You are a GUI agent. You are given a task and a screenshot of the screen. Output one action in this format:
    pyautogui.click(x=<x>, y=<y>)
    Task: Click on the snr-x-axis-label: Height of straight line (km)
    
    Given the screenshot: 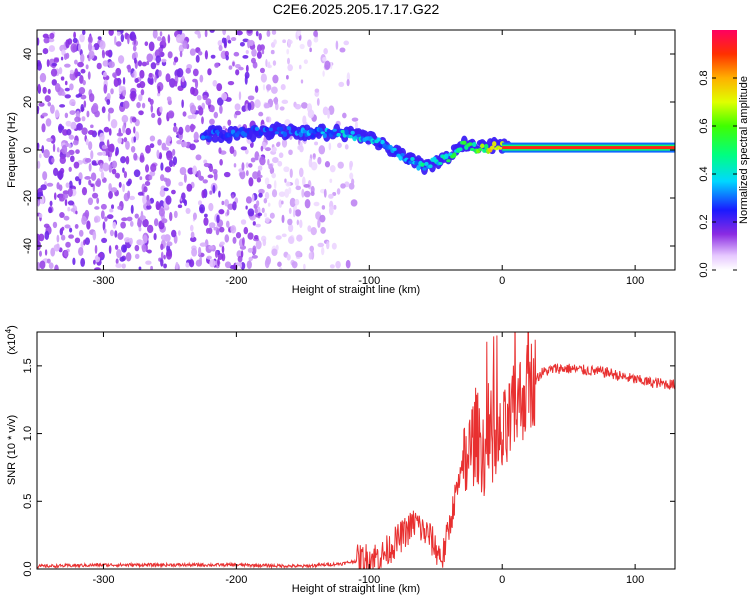 What is the action you would take?
    pyautogui.click(x=356, y=589)
    